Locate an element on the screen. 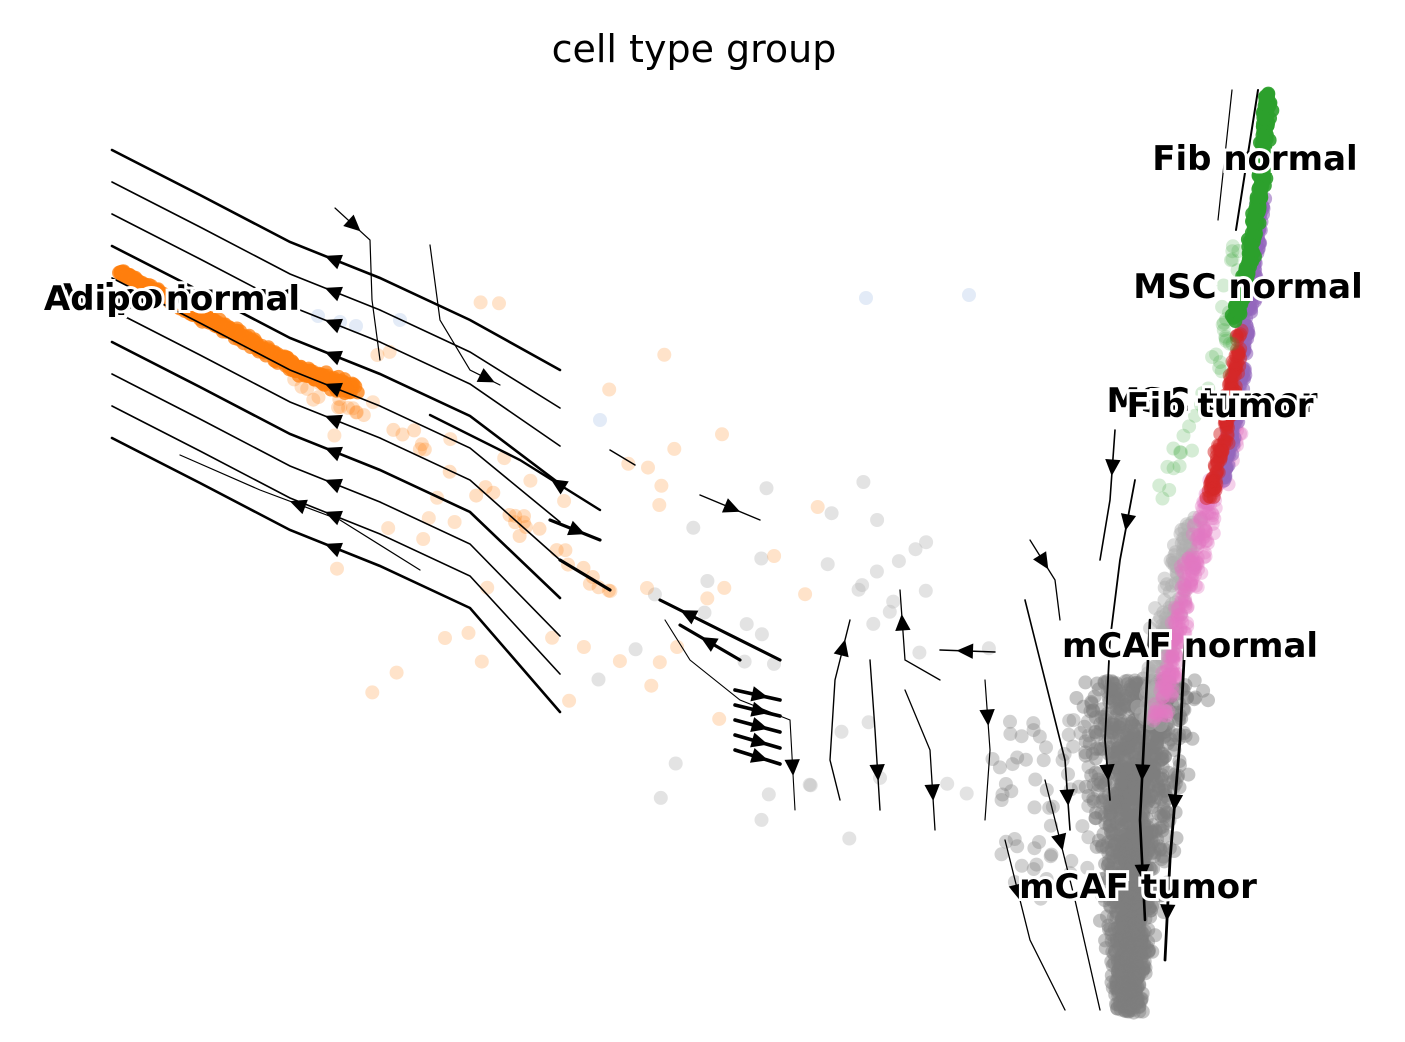  streamline-arrow is located at coordinates (333, 486).